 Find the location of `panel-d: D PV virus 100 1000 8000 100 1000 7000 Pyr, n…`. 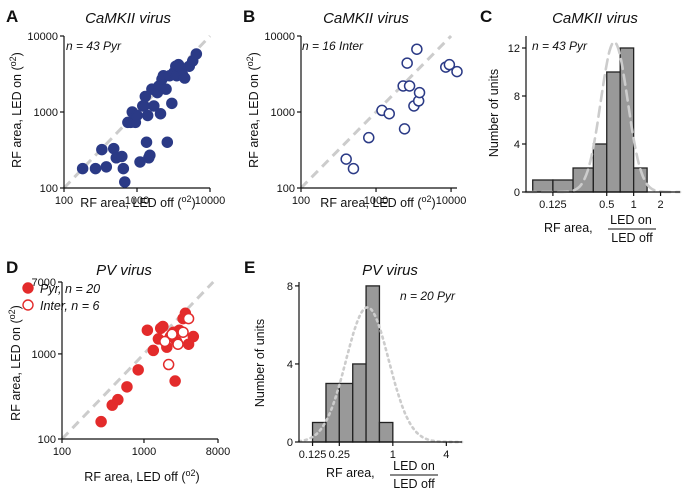

panel-d: D PV virus 100 1000 8000 100 1000 7000 Pyr, n… is located at coordinates (118, 371).